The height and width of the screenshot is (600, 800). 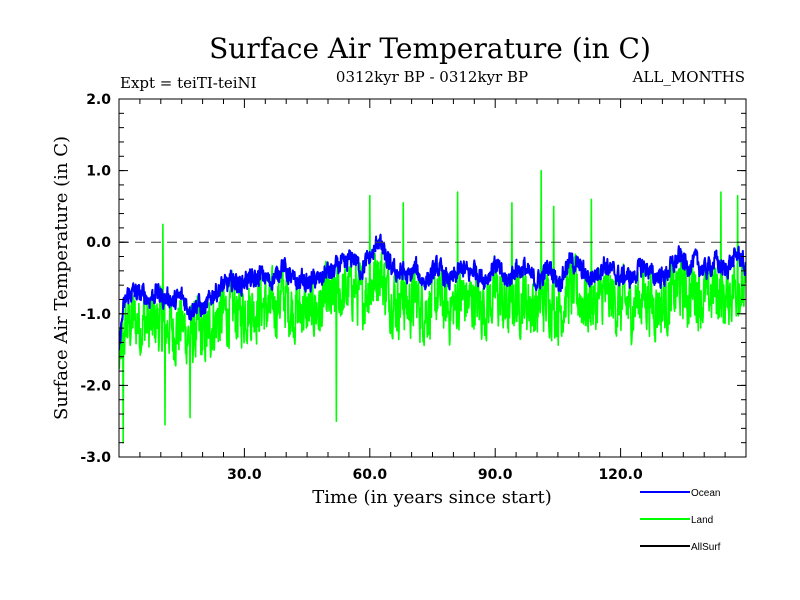 I want to click on legend: Ocean Land AllSurf, so click(x=680, y=520).